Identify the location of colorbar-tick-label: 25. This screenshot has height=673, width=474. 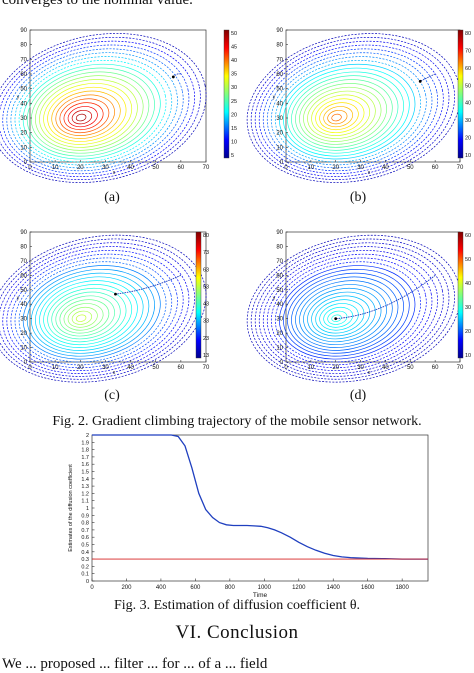
(234, 102).